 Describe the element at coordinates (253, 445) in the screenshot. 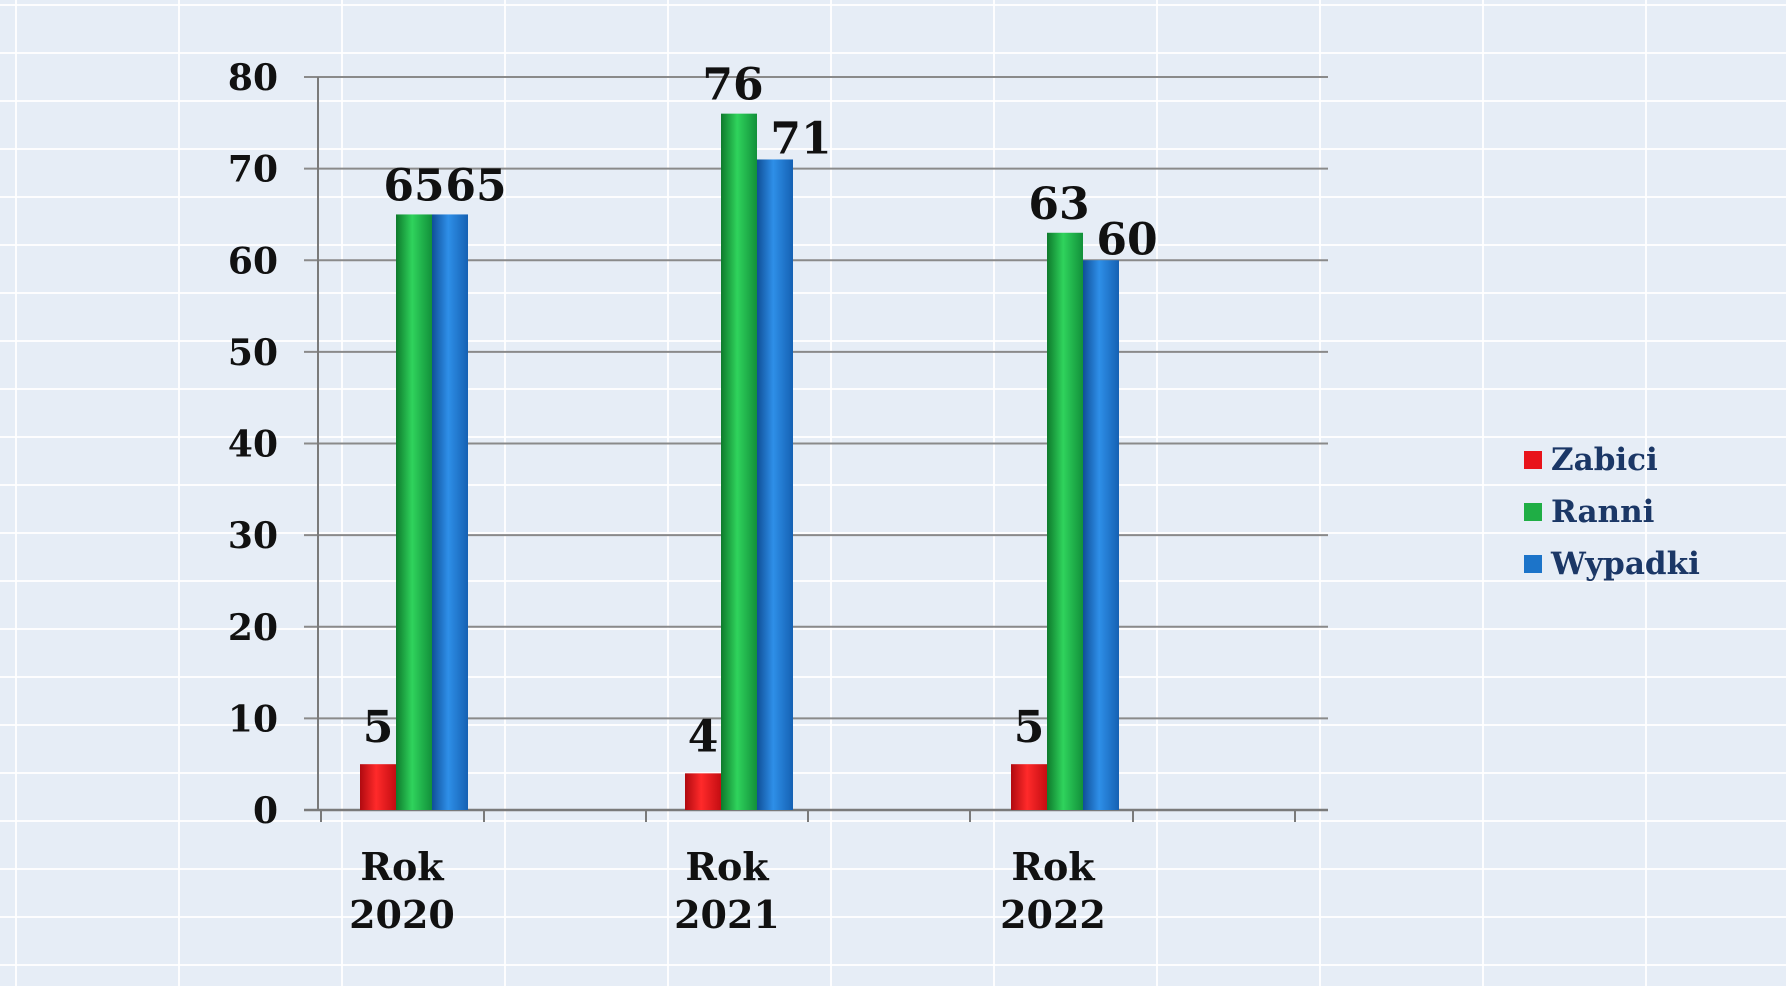

I see `y-tick-label: 40` at that location.